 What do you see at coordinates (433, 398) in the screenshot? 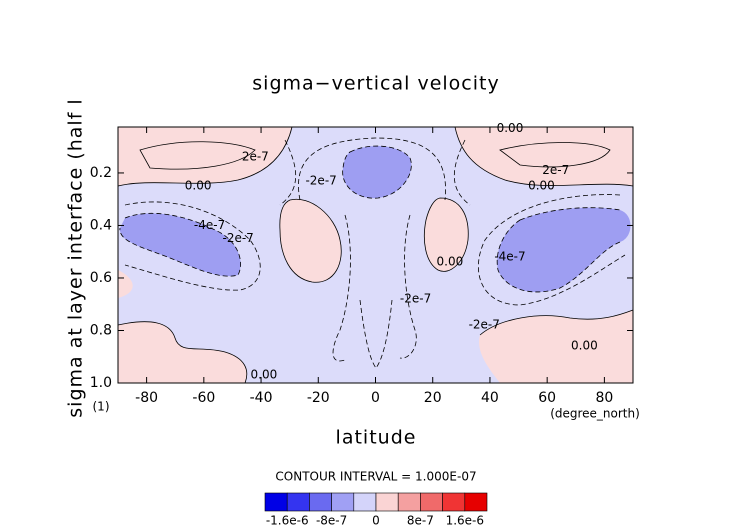
I see `x-tick-label: 20` at bounding box center [433, 398].